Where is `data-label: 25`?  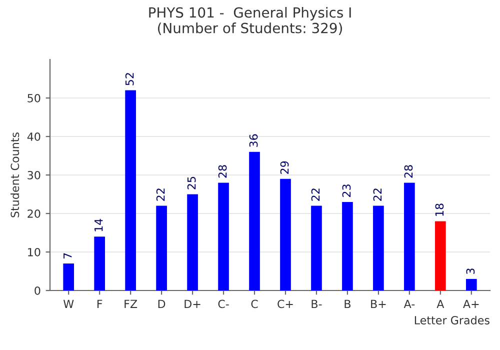 data-label: 25 is located at coordinates (191, 183).